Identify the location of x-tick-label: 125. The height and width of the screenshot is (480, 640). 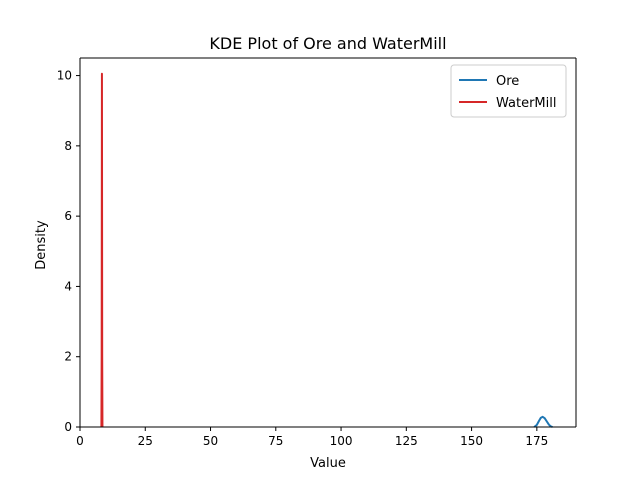
(406, 441).